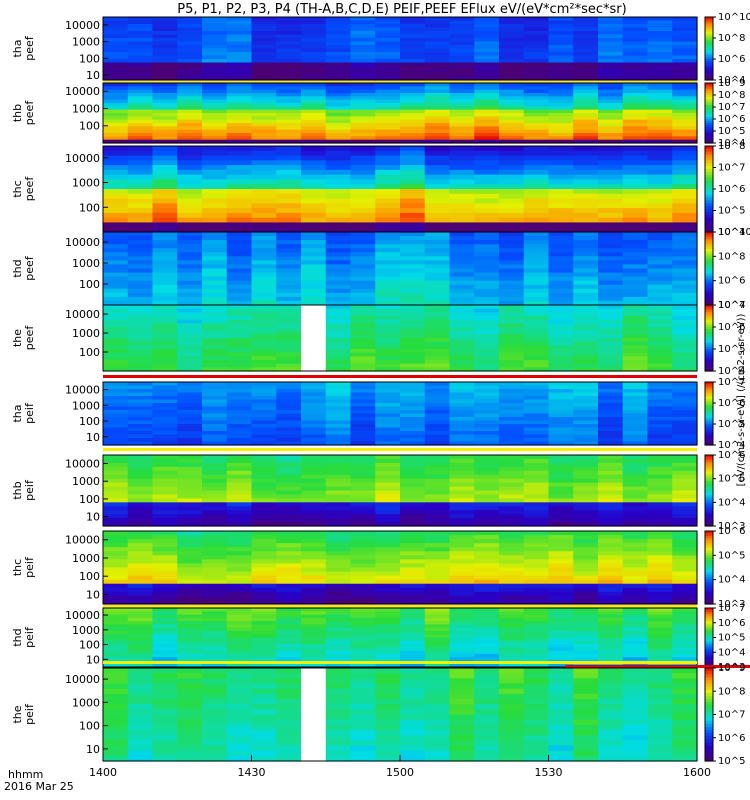  What do you see at coordinates (731, 349) in the screenshot?
I see `colorbar-tick-label: 10^5` at bounding box center [731, 349].